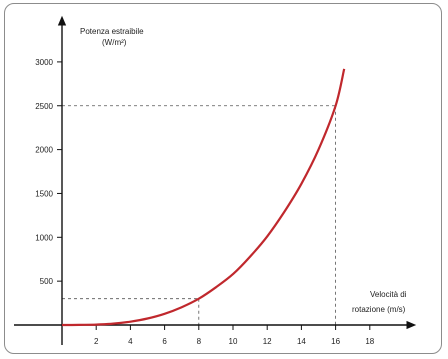 The width and height of the screenshot is (448, 359). What do you see at coordinates (47, 281) in the screenshot?
I see `y-tick-label: 500` at bounding box center [47, 281].